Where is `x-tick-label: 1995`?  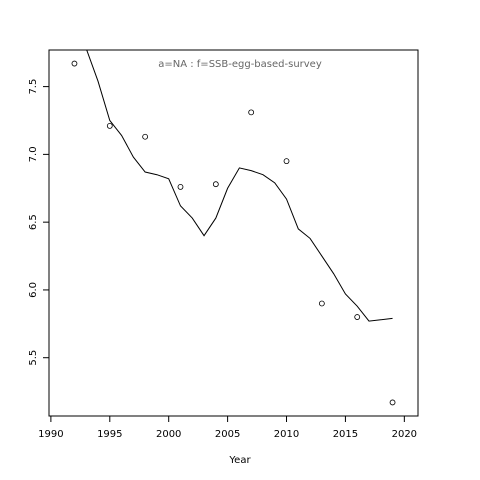
x-tick-label: 1995 is located at coordinates (109, 434).